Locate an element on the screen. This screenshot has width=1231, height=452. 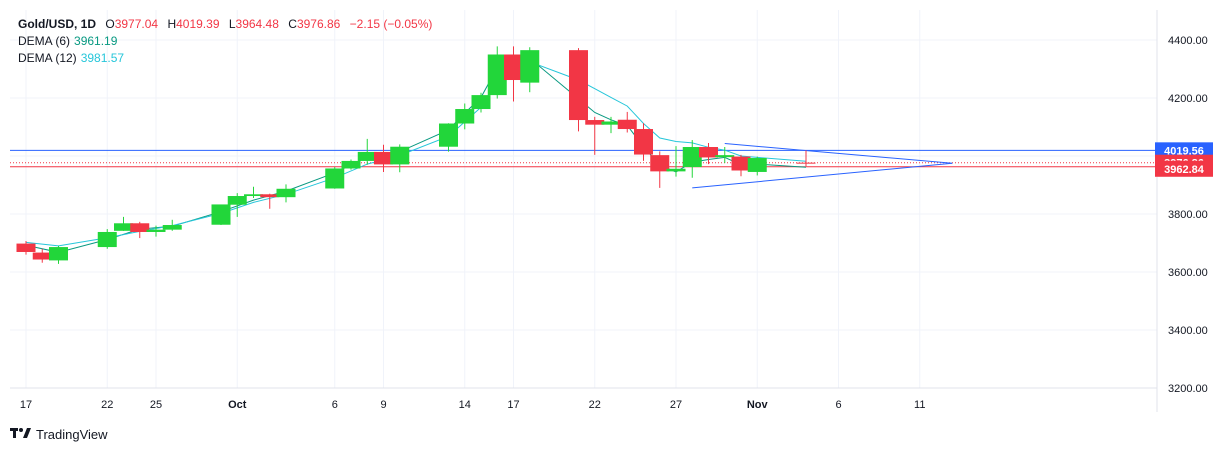
price-label-text: 3962.84 is located at coordinates (1184, 170).